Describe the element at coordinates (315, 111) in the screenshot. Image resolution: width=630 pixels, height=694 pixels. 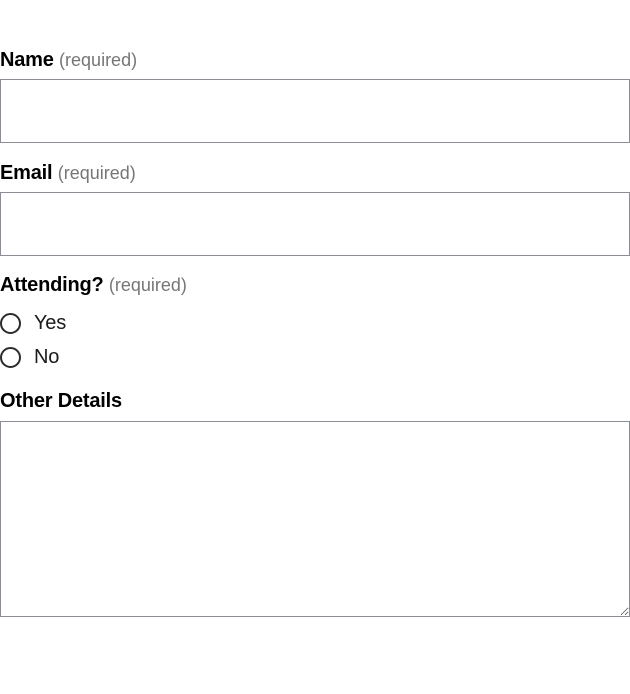
I see `name-input` at that location.